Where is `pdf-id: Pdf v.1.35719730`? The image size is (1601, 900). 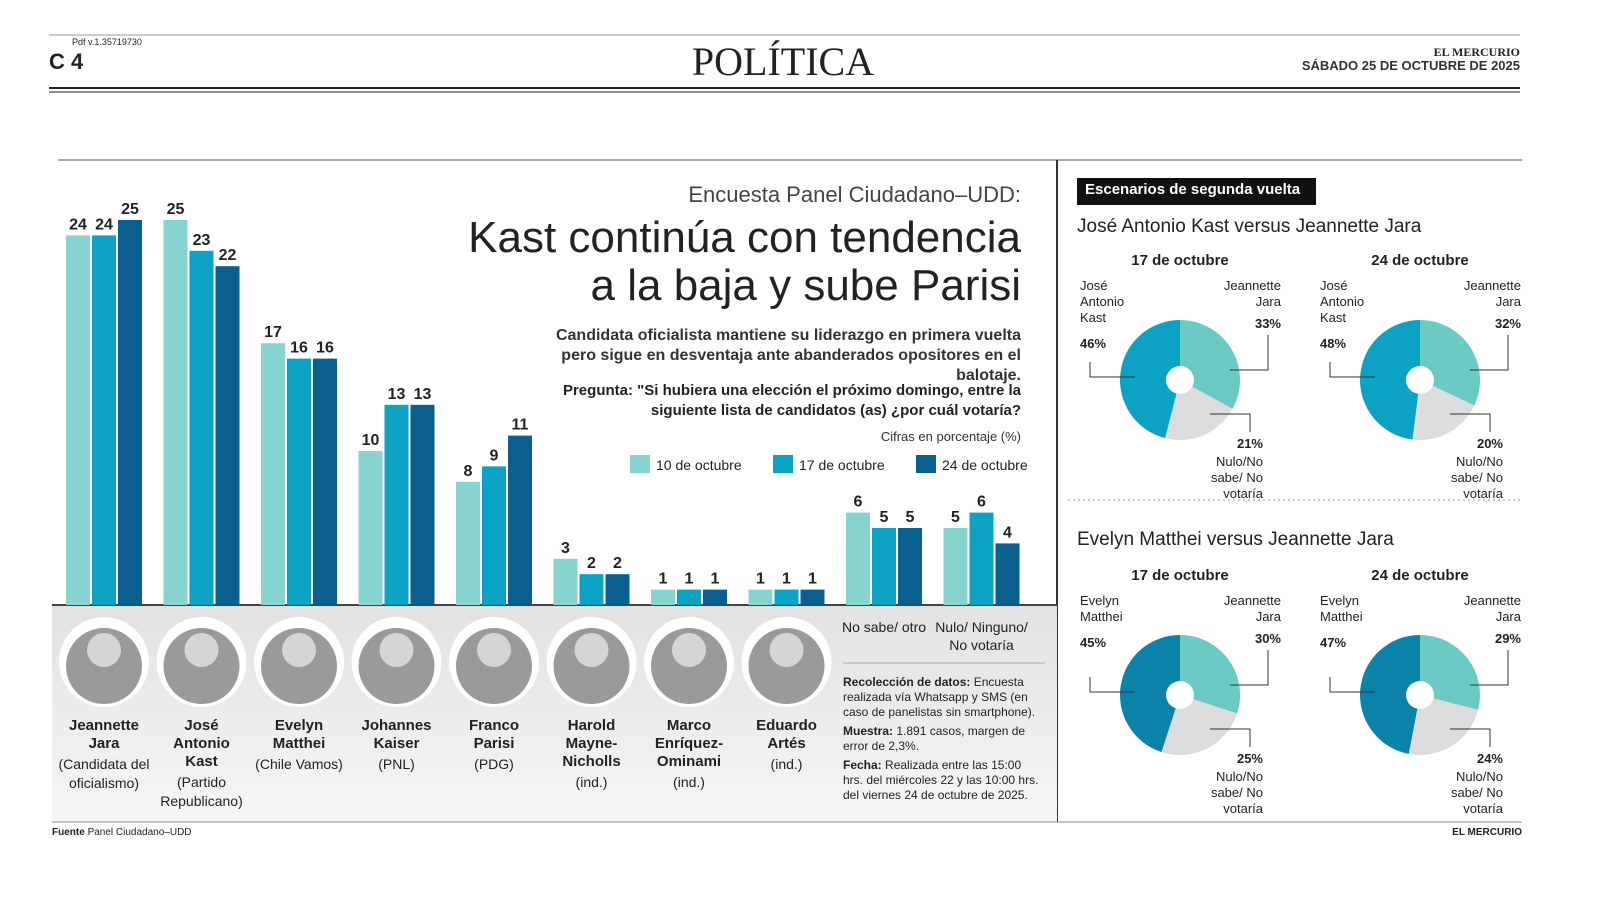
pdf-id: Pdf v.1.35719730 is located at coordinates (107, 42).